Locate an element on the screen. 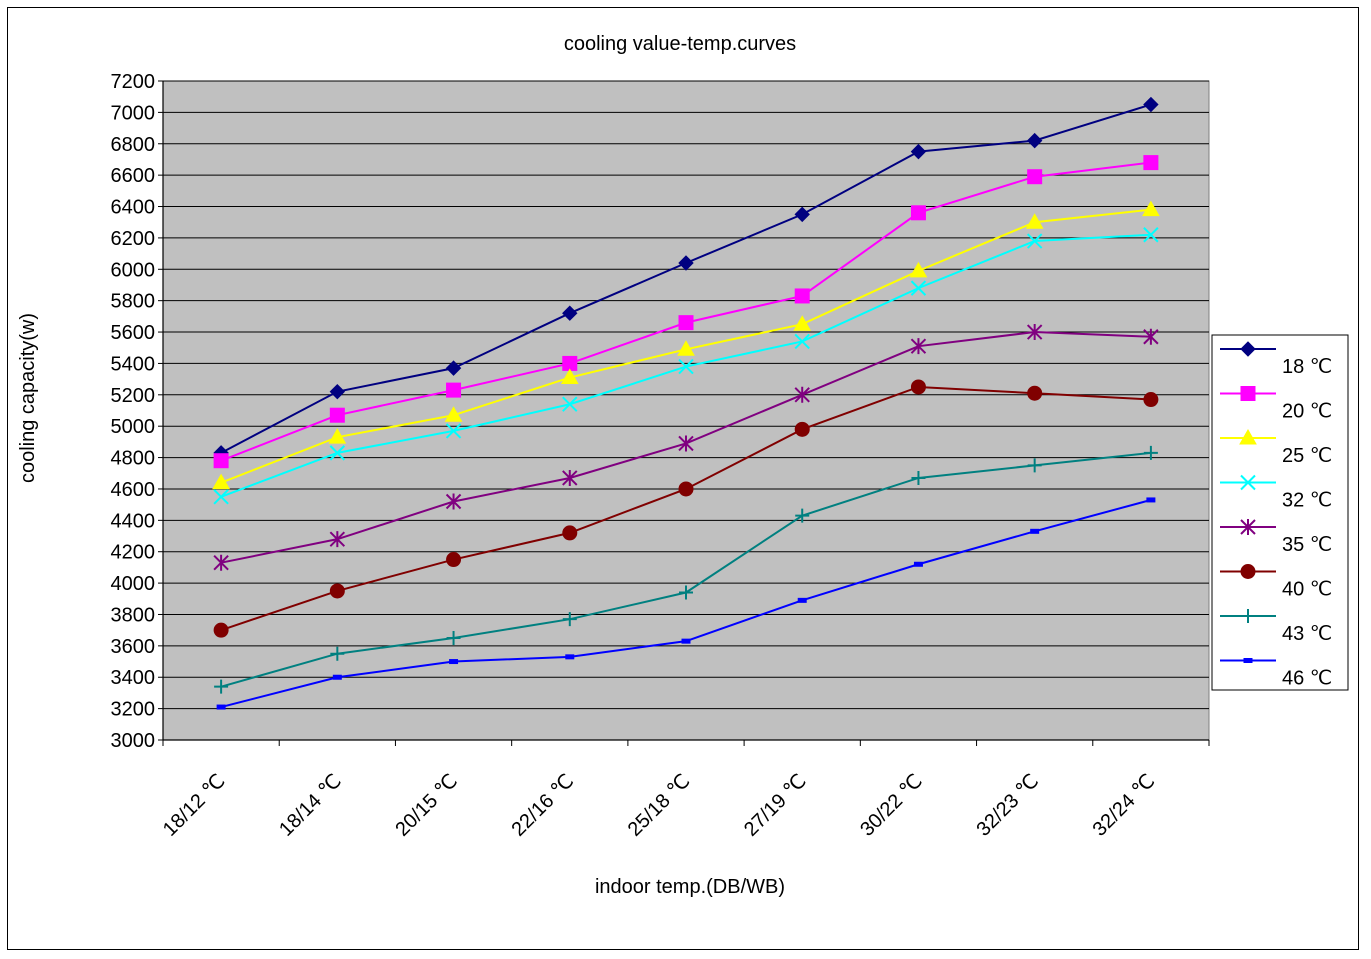 Image resolution: width=1371 pixels, height=959 pixels. legend-item: 20 ℃ is located at coordinates (1276, 404).